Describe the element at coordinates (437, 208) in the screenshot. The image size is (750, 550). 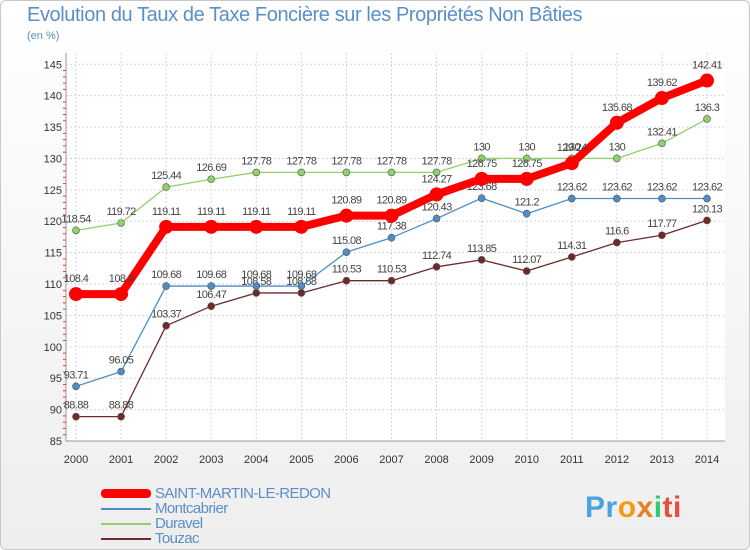
I see `data-label-montcabrier: 120.43` at that location.